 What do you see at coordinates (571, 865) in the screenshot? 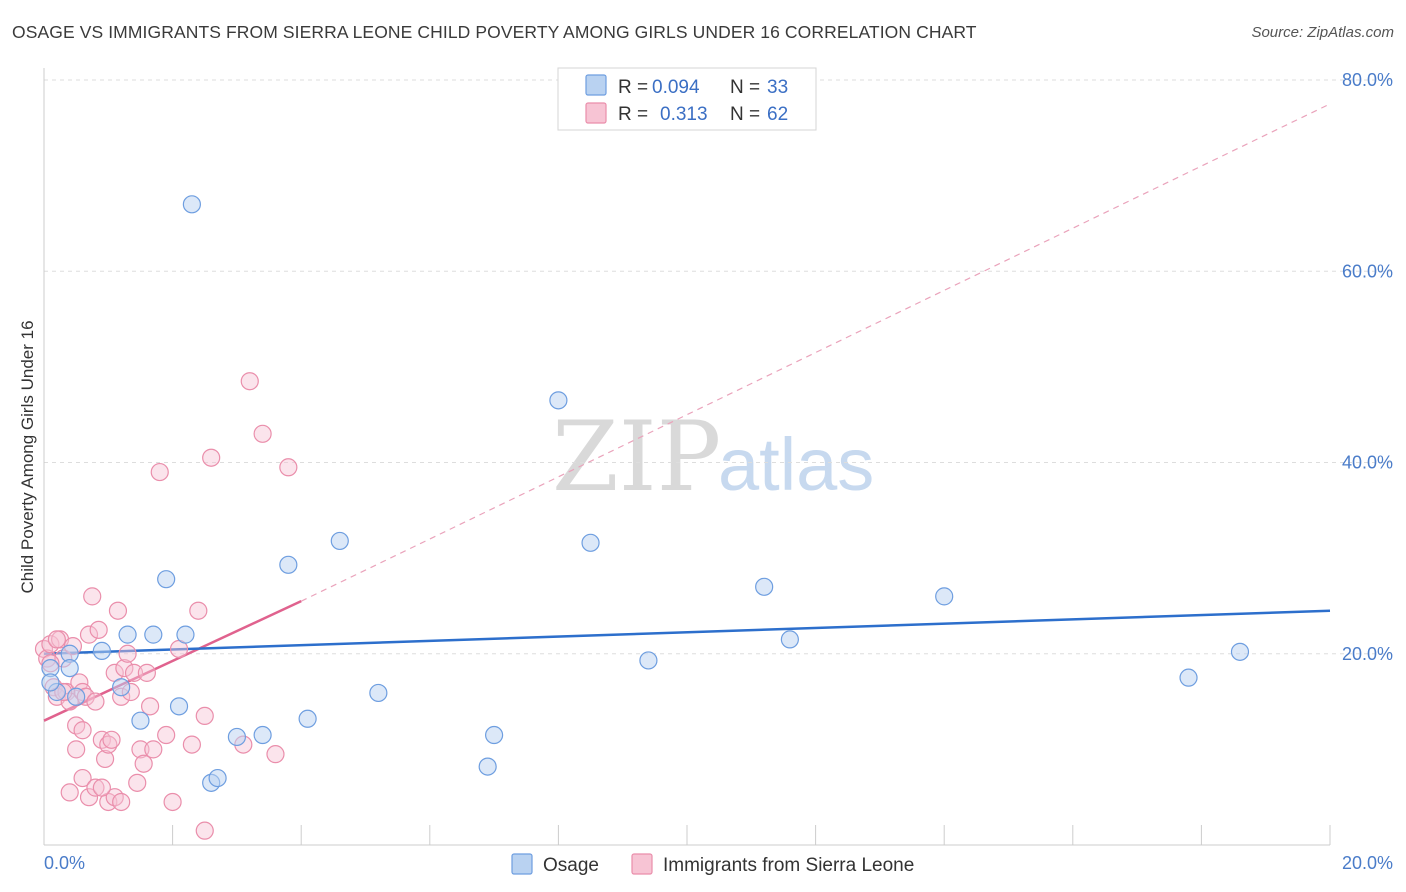
I see `bottom-legend-label-osage: Osage` at bounding box center [571, 865].